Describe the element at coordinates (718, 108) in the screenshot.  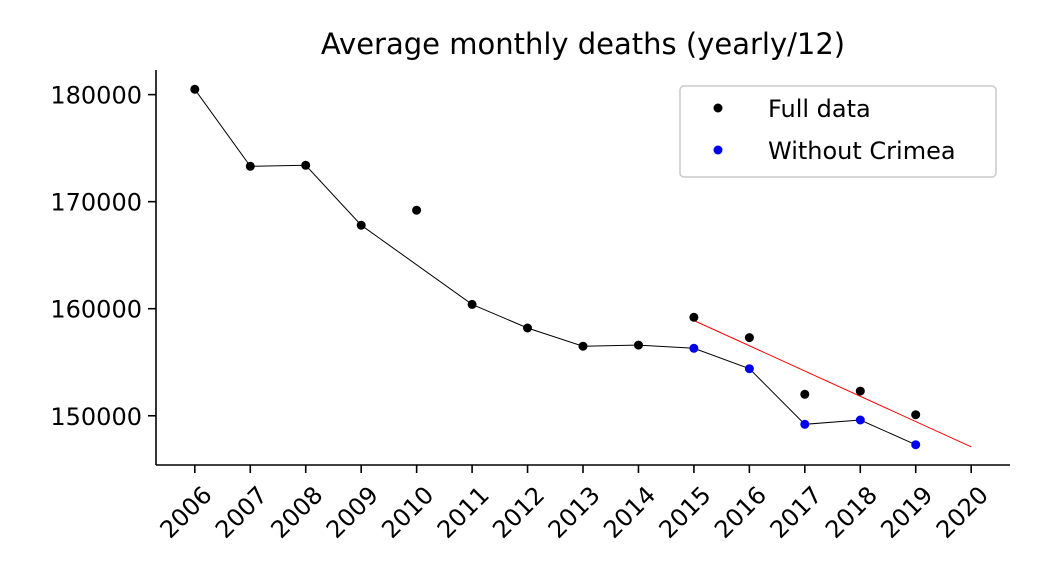
I see `legend-marker-full-data` at that location.